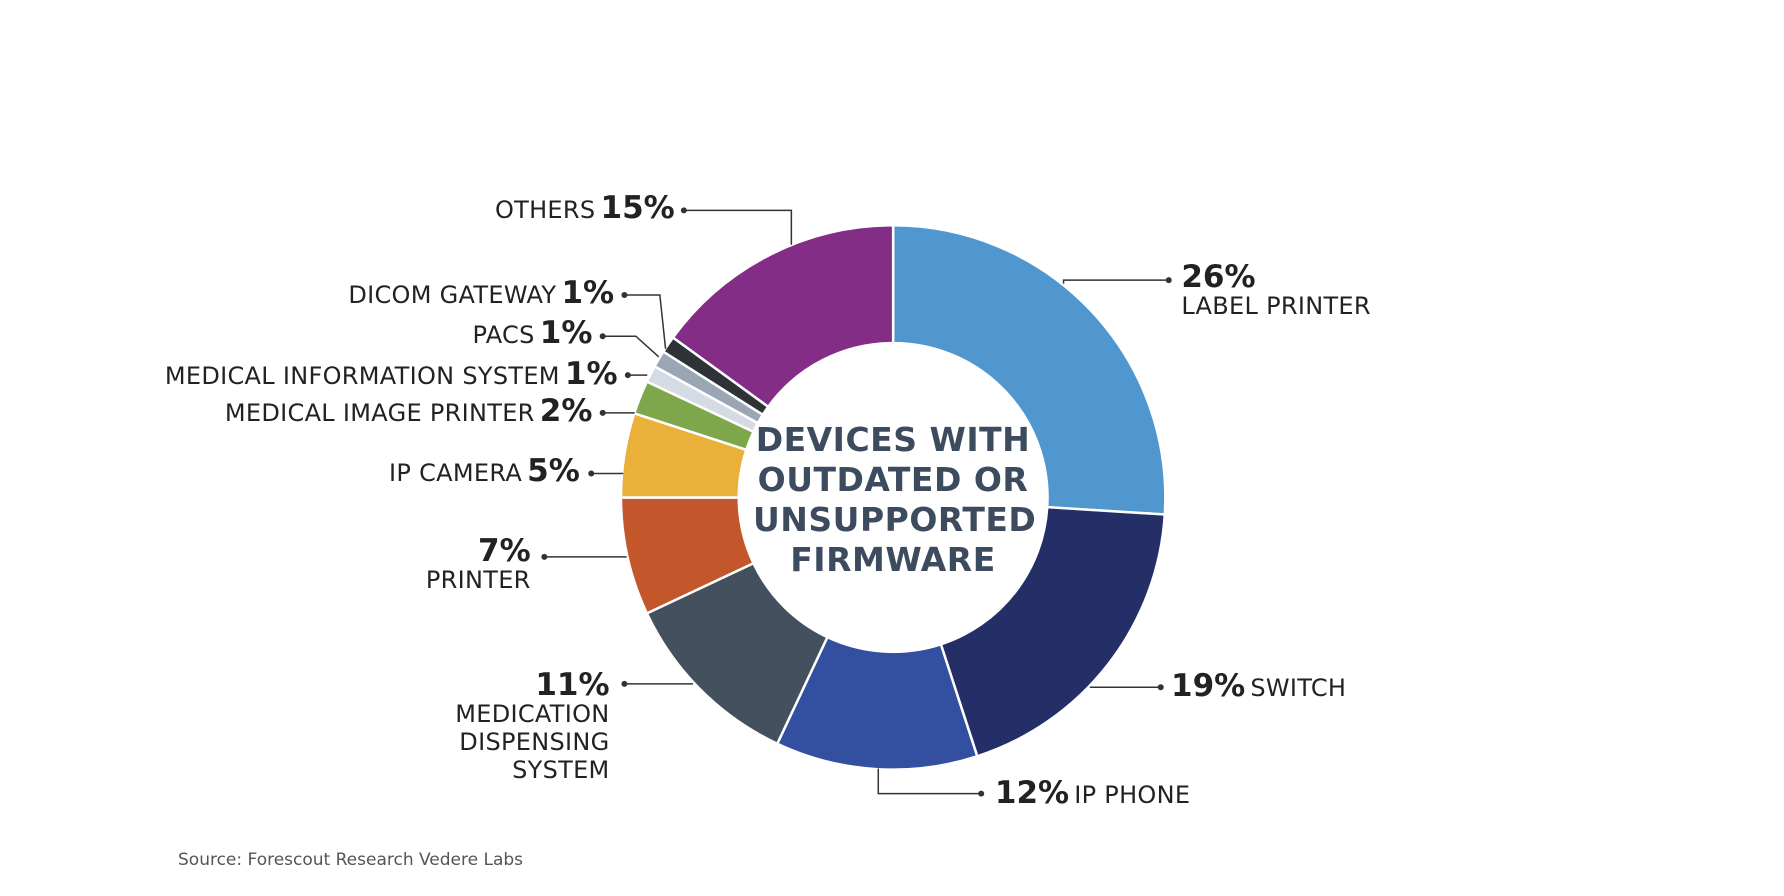  What do you see at coordinates (1276, 289) in the screenshot?
I see `slice-label: 26% LABEL PRINTER` at bounding box center [1276, 289].